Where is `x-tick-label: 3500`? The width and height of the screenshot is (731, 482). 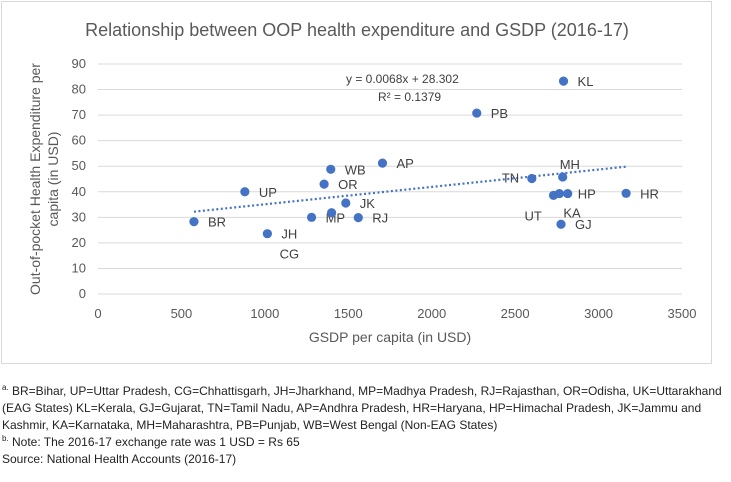
x-tick-label: 3500 is located at coordinates (682, 313).